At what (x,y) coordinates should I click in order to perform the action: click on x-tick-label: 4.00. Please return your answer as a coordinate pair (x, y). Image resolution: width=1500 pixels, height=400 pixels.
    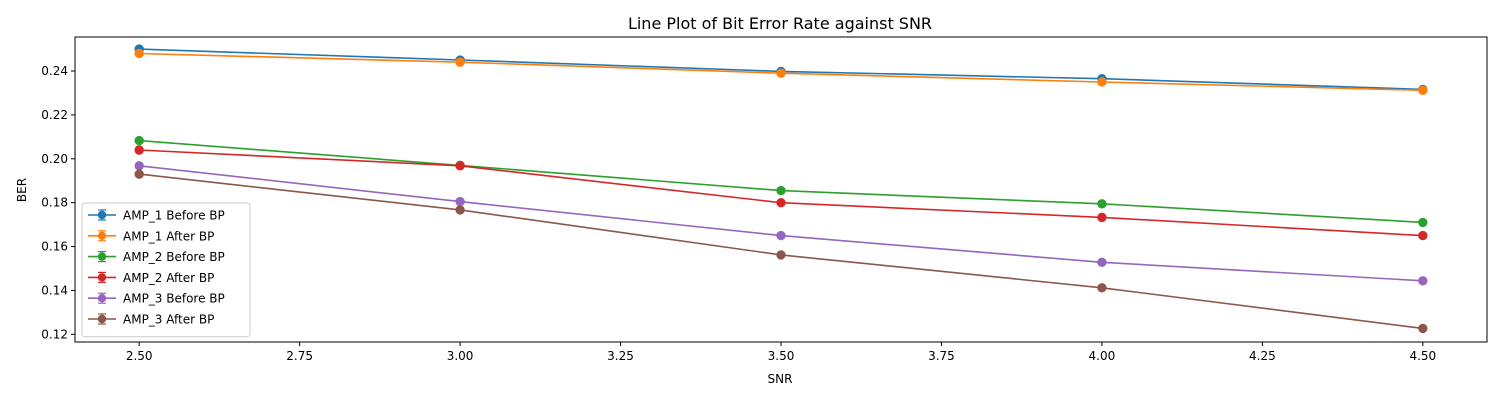
    Looking at the image, I should click on (1102, 356).